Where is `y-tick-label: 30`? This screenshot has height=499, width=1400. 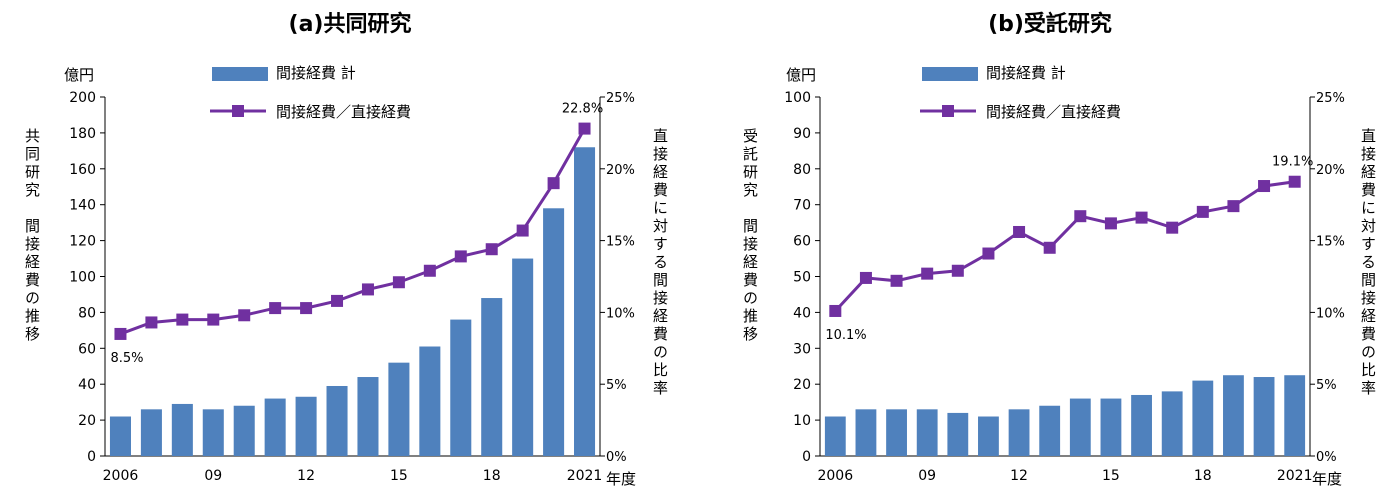
y-tick-label: 30 is located at coordinates (802, 349).